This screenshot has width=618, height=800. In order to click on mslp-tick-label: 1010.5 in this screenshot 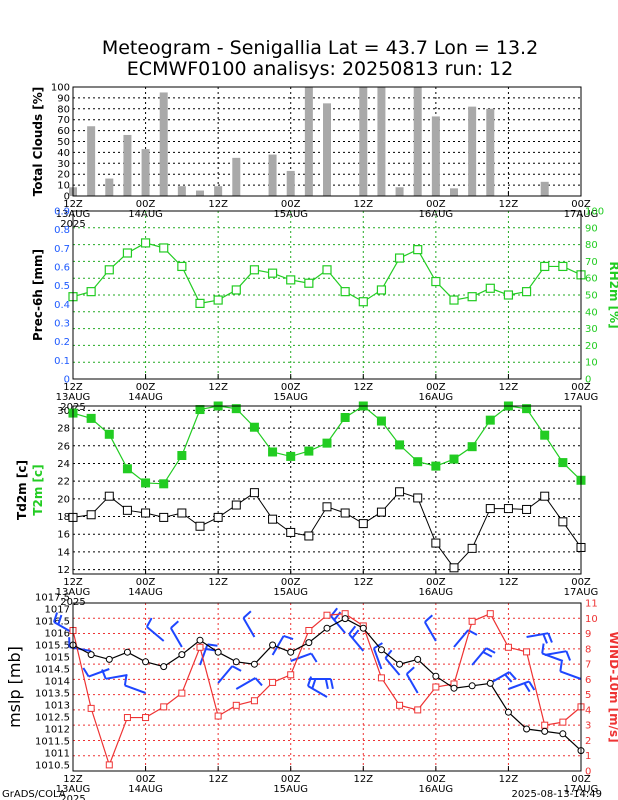, I will do `click(52, 766)`.